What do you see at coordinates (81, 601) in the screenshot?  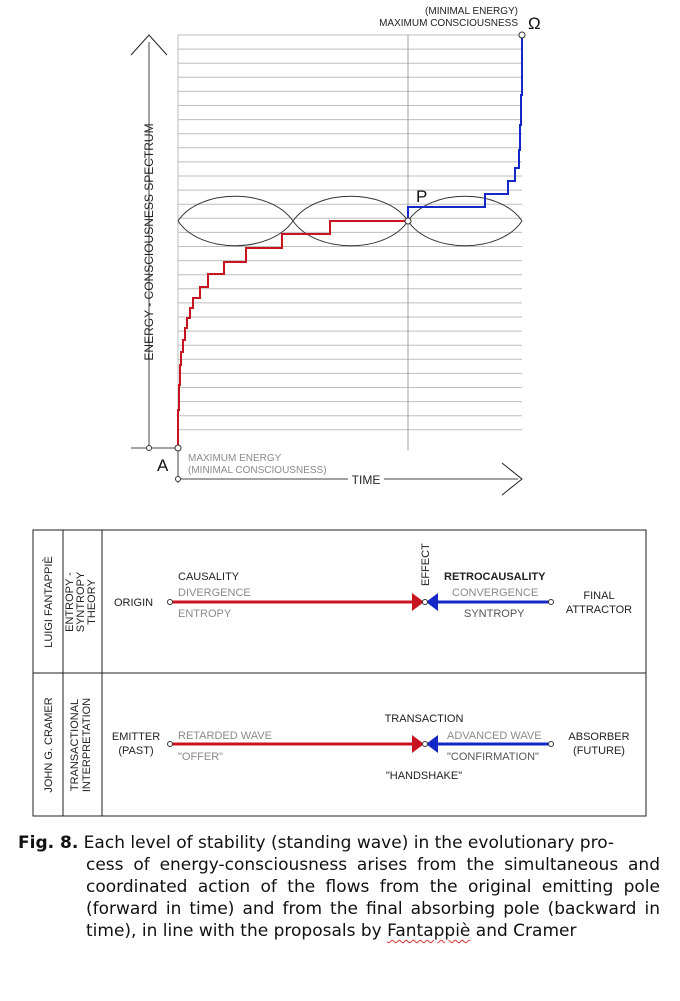 I see `row1-theory-line2: SYNTROPY` at bounding box center [81, 601].